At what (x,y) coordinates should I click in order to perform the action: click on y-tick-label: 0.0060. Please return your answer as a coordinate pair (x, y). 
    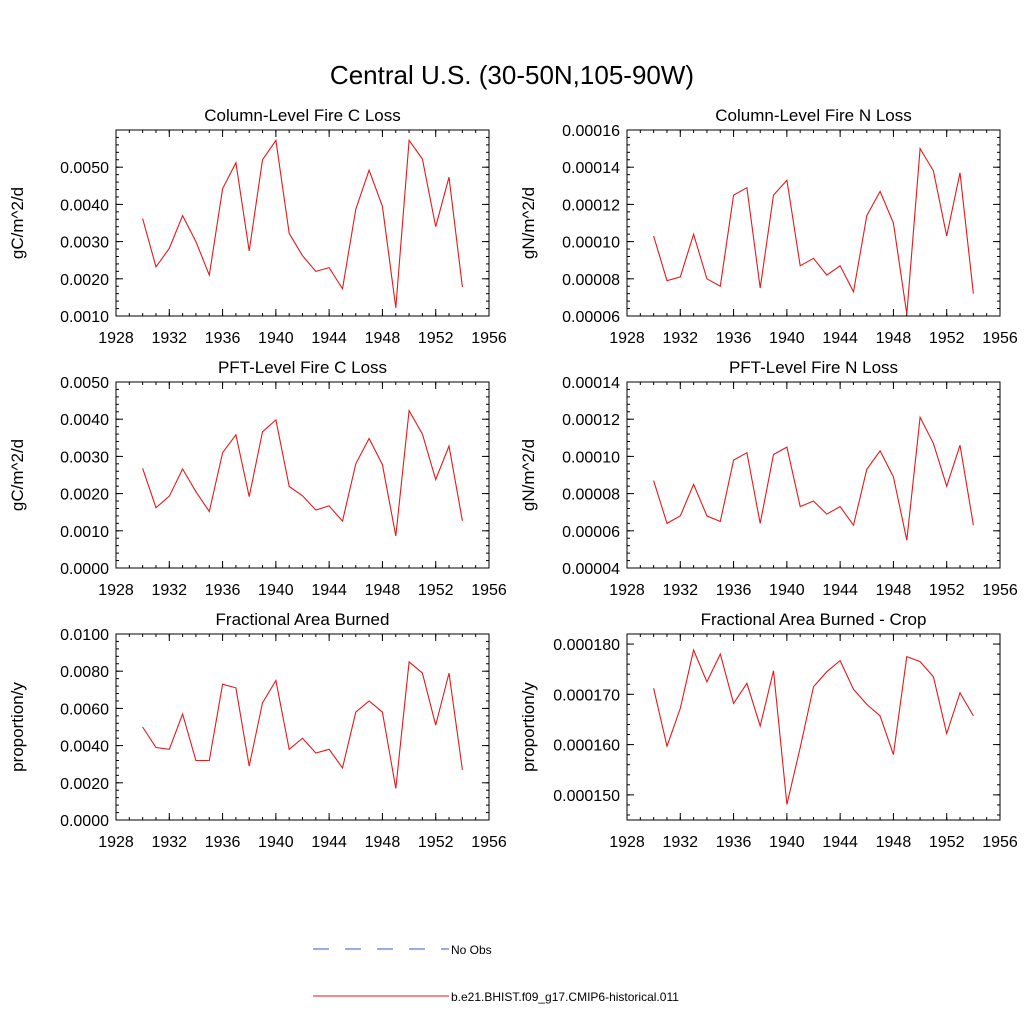
    Looking at the image, I should click on (84, 709).